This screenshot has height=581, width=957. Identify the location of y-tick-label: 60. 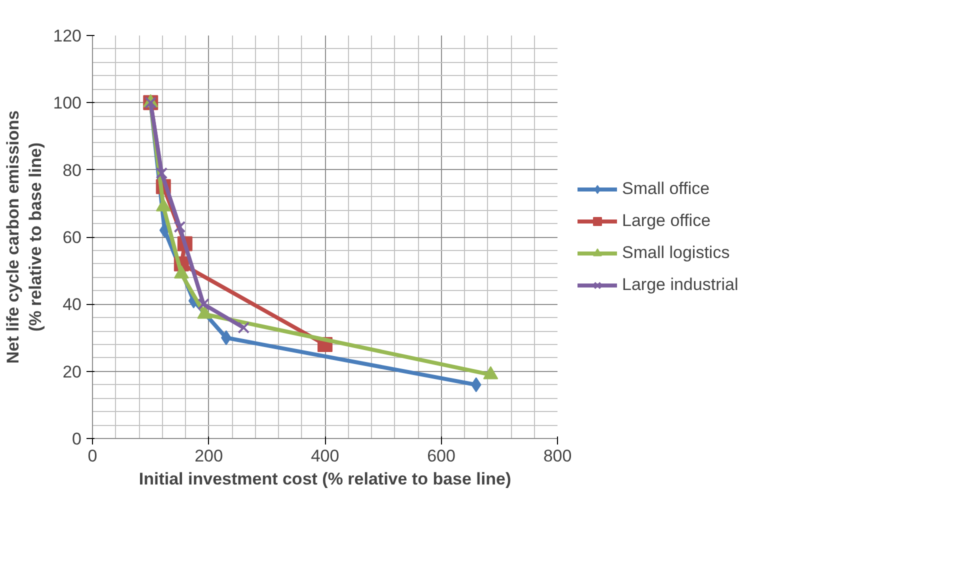
(72, 237).